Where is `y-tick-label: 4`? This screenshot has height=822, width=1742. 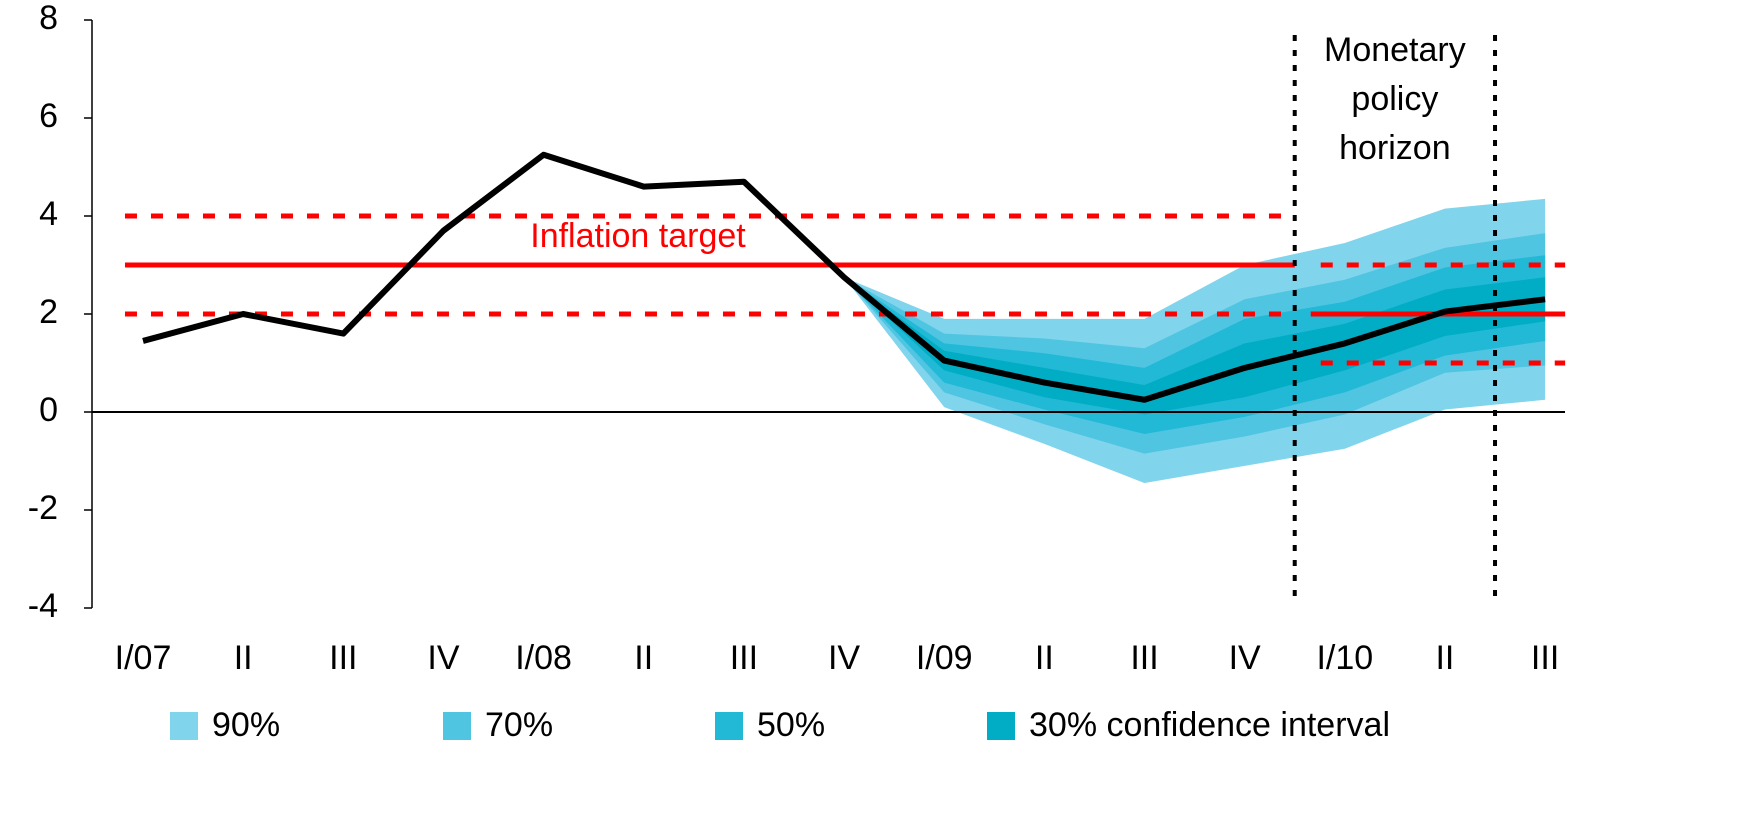 y-tick-label: 4 is located at coordinates (48, 214).